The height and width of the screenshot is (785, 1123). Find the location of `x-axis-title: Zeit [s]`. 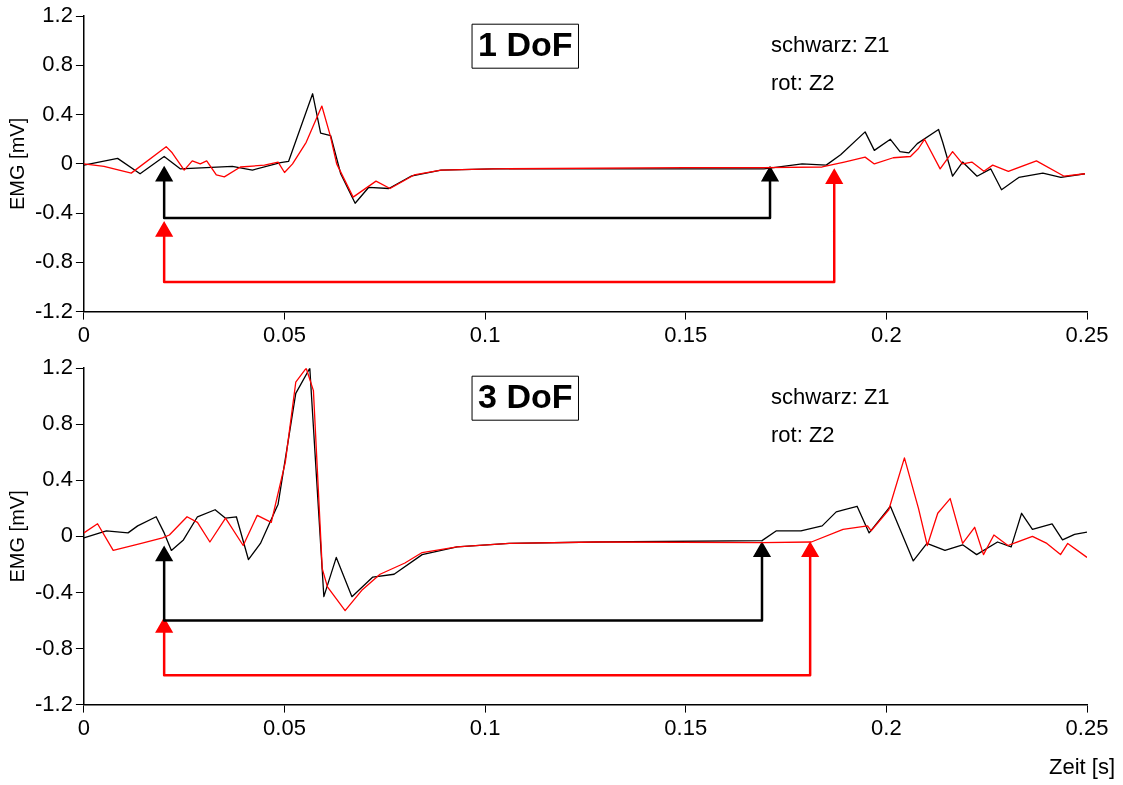

x-axis-title: Zeit [s] is located at coordinates (1081, 767).